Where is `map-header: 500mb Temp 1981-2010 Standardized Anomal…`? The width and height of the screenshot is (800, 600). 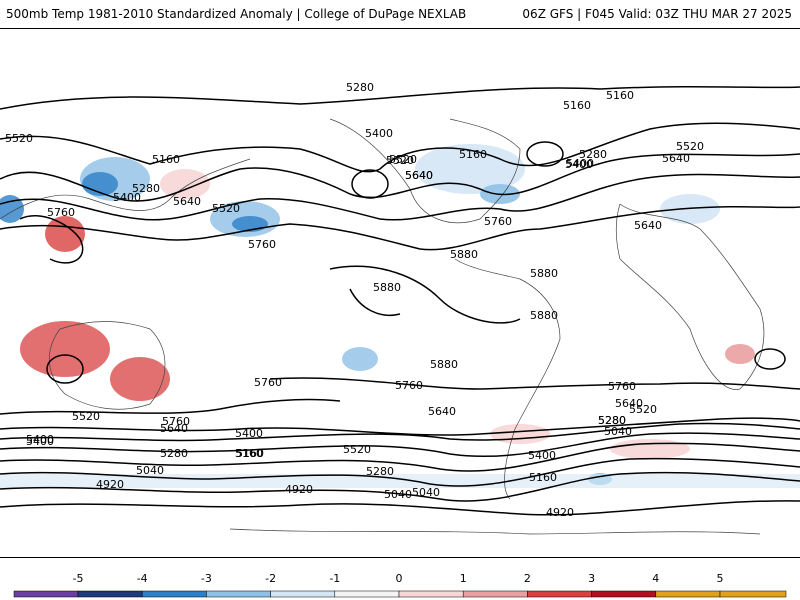
map-header: 500mb Temp 1981-2010 Standardized Anomal… is located at coordinates (400, 14).